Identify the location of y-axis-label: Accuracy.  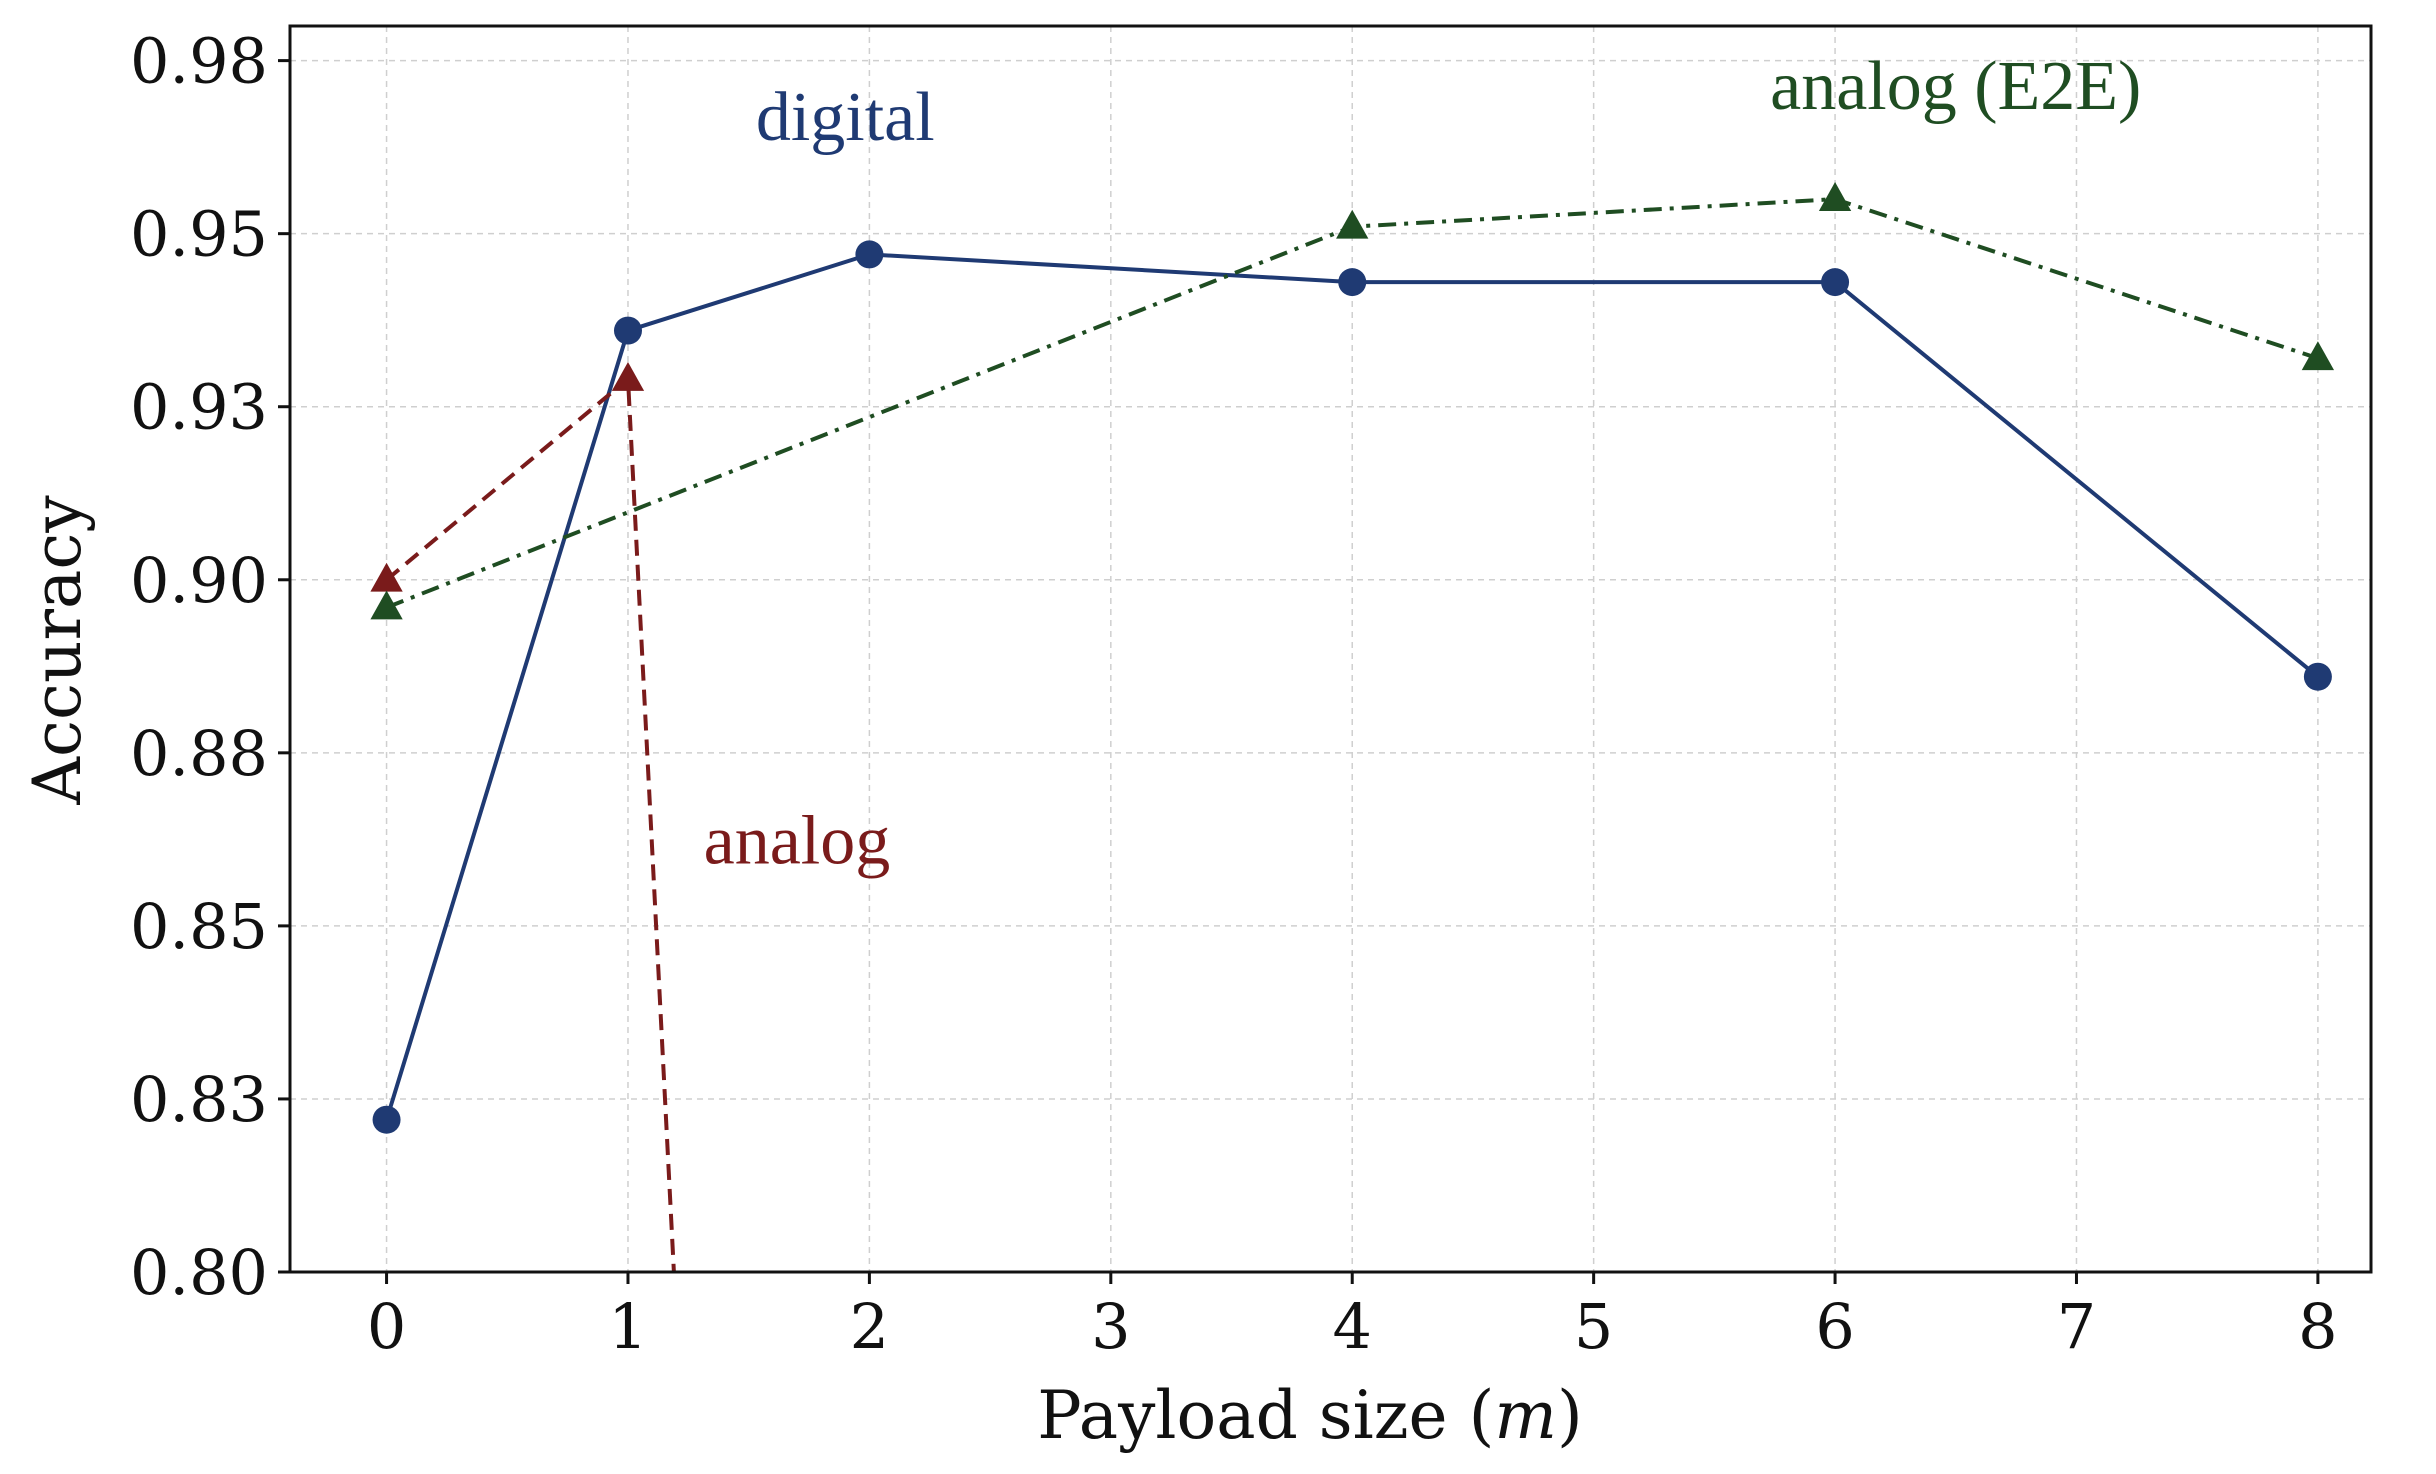
(57, 650).